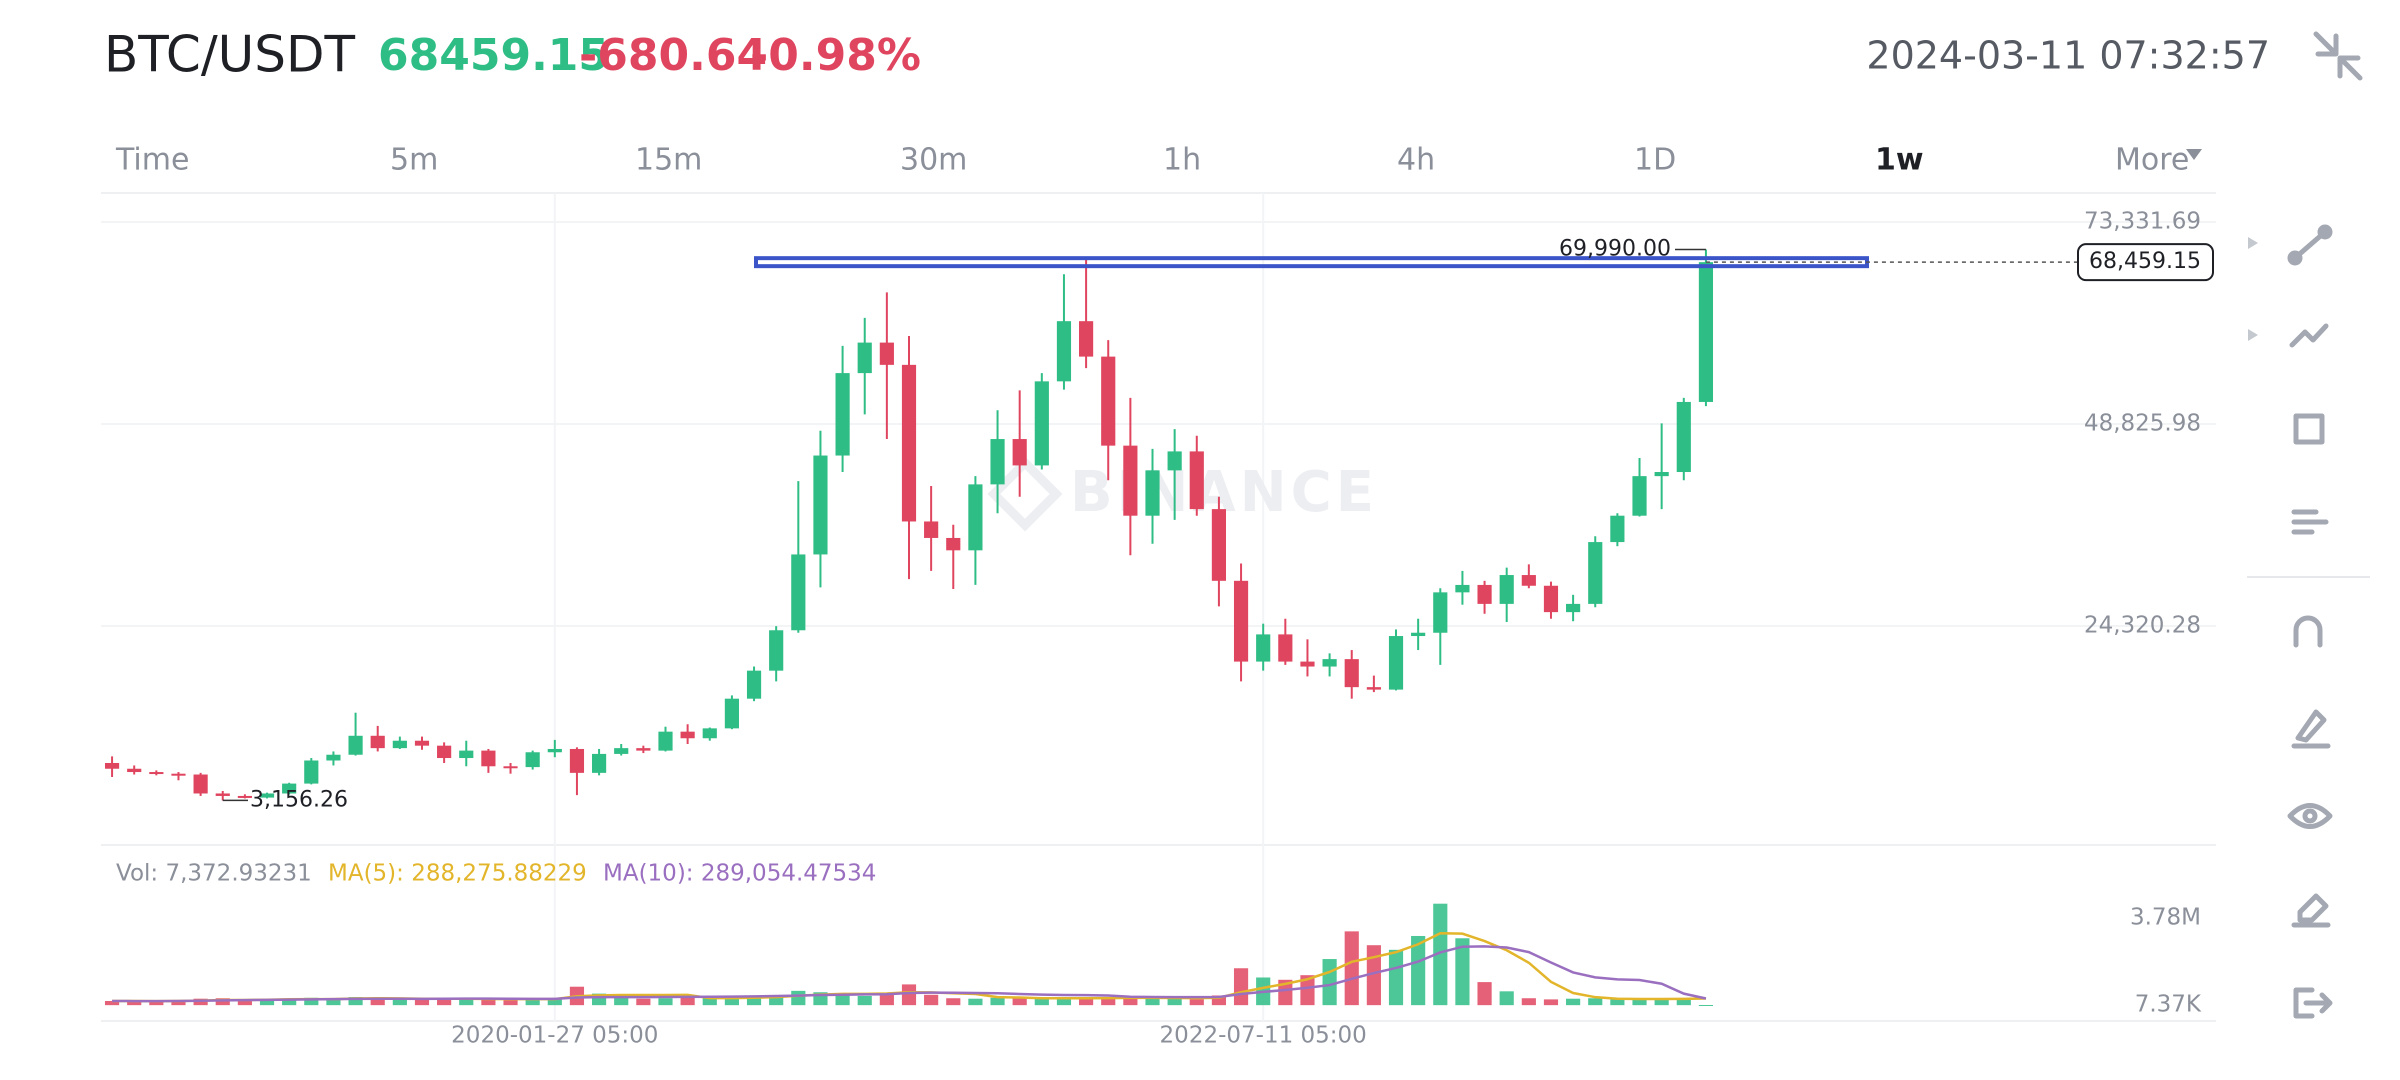 This screenshot has width=2400, height=1080. I want to click on text-tool, so click(2310, 522).